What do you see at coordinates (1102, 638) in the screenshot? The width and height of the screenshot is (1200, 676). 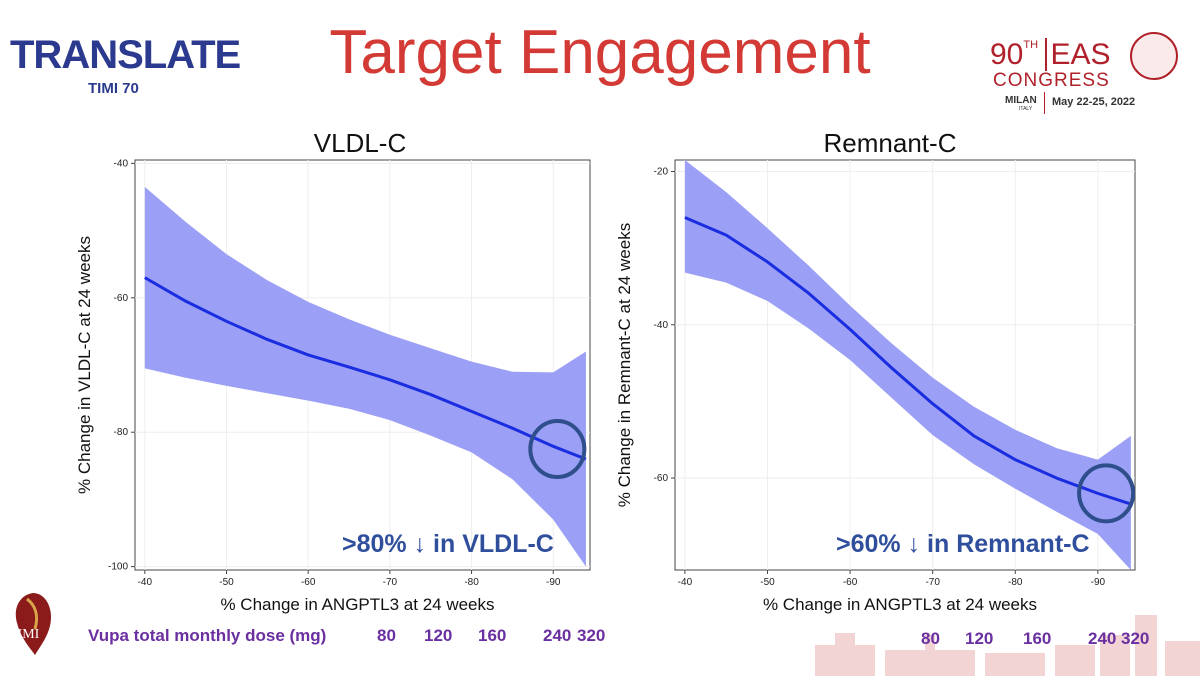 I see `dose-right-240: 240` at bounding box center [1102, 638].